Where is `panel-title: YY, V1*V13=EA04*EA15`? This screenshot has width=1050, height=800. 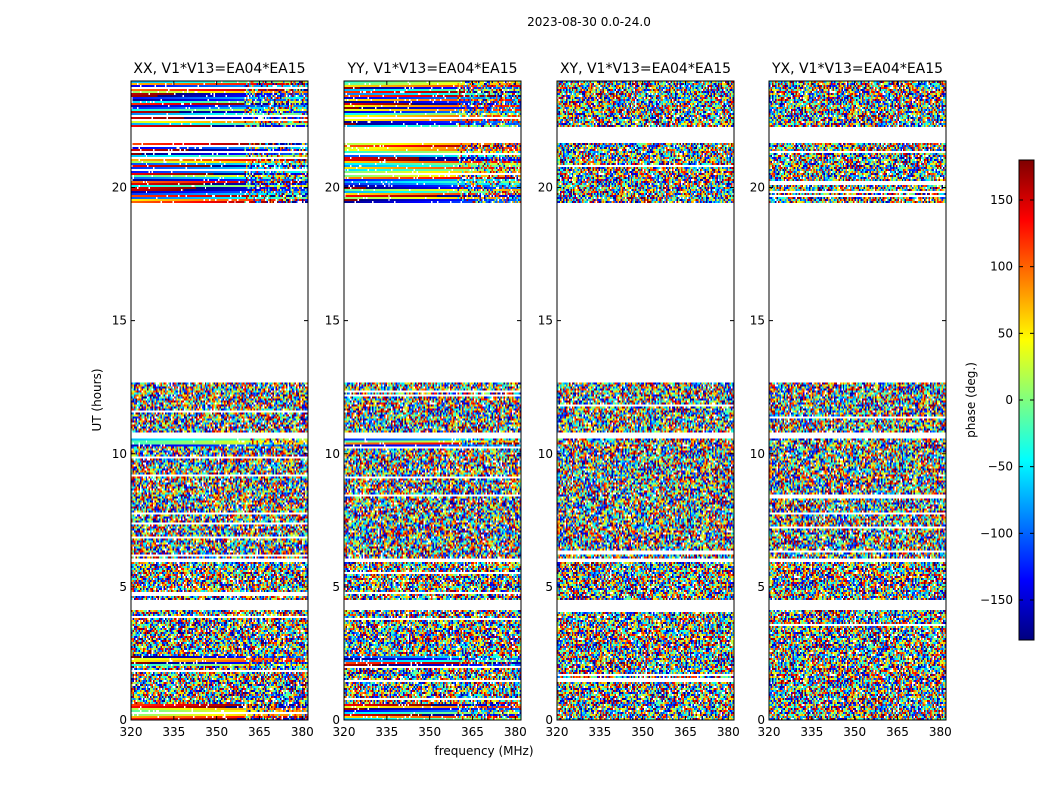 panel-title: YY, V1*V13=EA04*EA15 is located at coordinates (431, 69).